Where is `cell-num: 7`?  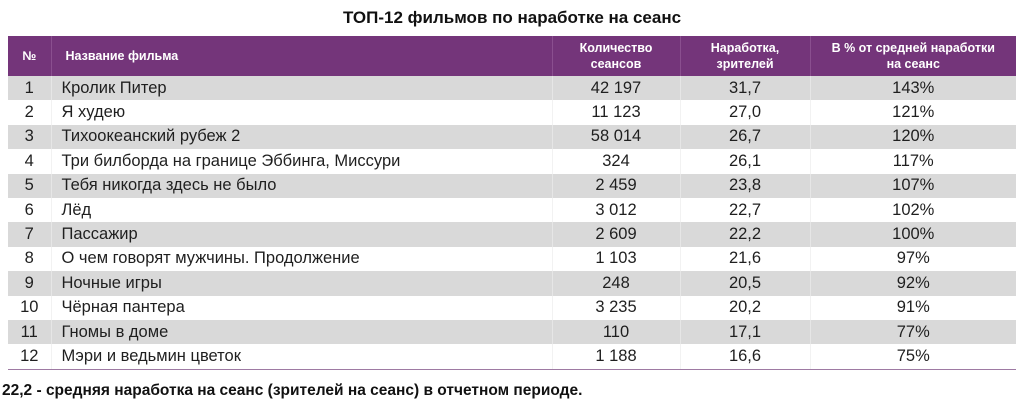
cell-num: 7 is located at coordinates (30, 234).